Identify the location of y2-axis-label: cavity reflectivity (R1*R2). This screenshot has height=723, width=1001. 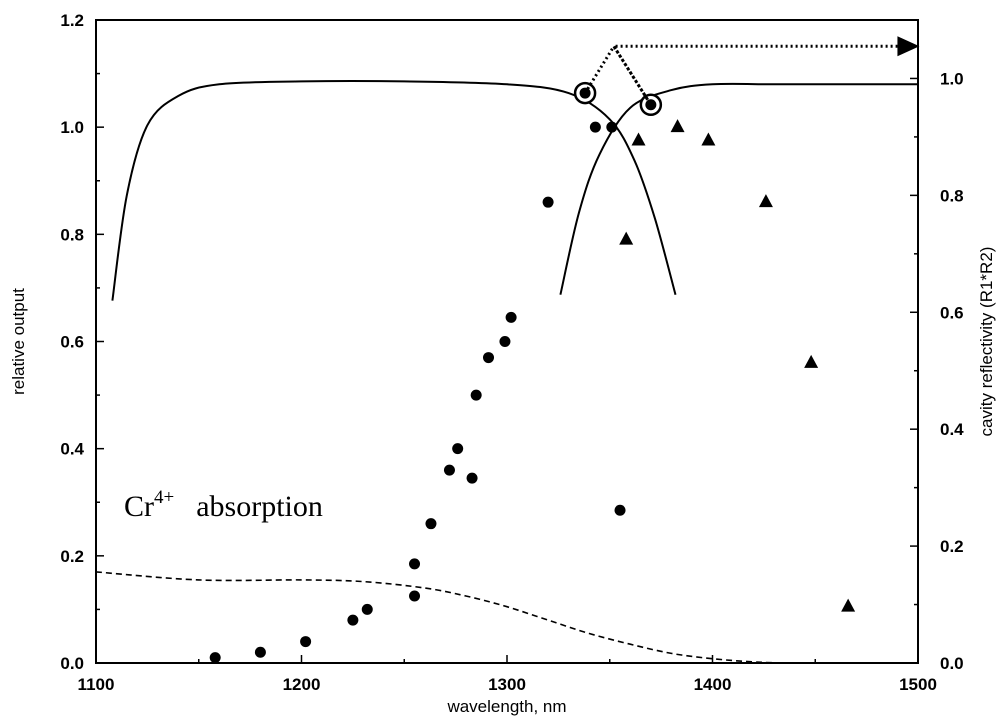
(986, 342).